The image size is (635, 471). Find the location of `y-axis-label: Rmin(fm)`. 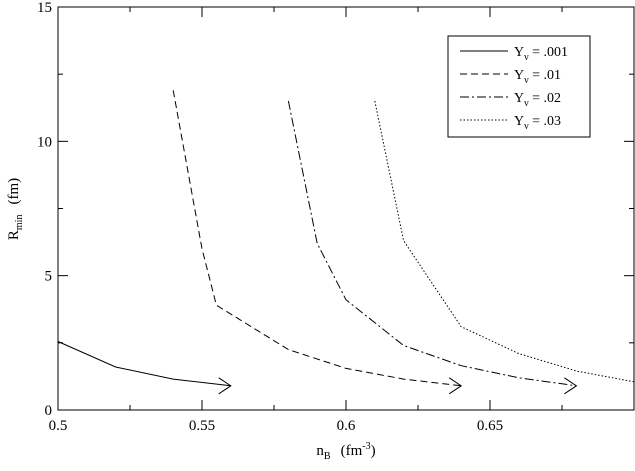

y-axis-label: Rmin(fm) is located at coordinates (15, 209).